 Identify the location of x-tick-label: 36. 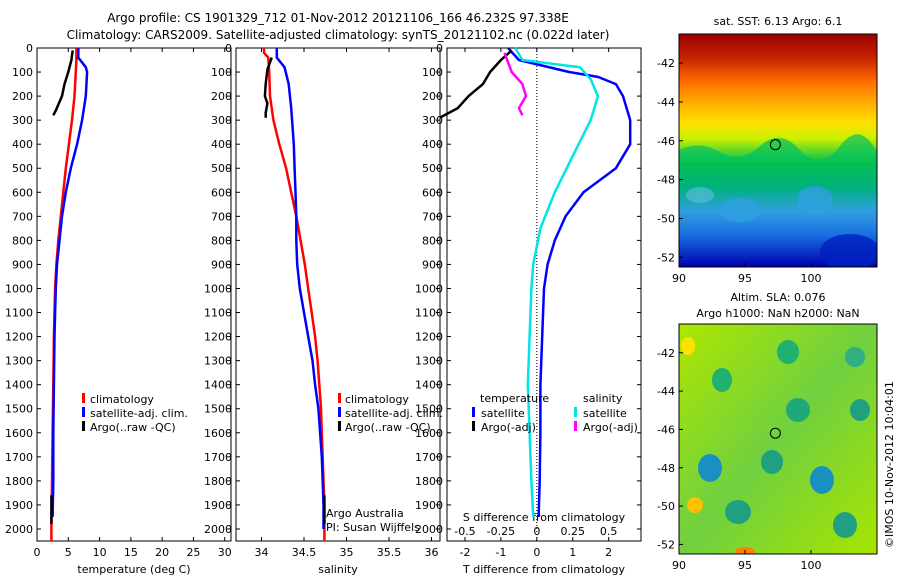
(432, 552).